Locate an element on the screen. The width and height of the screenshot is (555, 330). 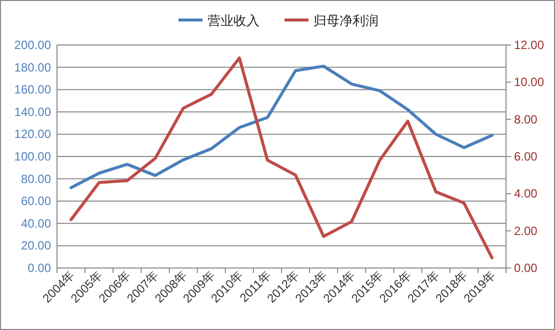
legend-label: 营业收入 is located at coordinates (234, 20).